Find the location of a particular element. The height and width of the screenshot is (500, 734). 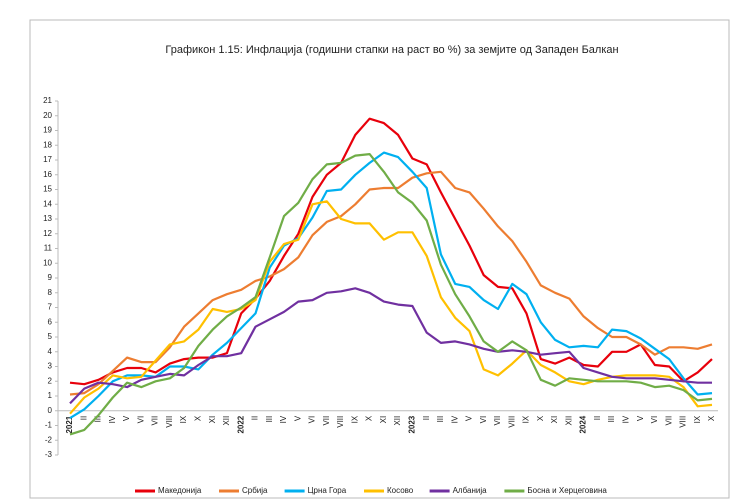

y-tick-label: 8 is located at coordinates (50, 292).